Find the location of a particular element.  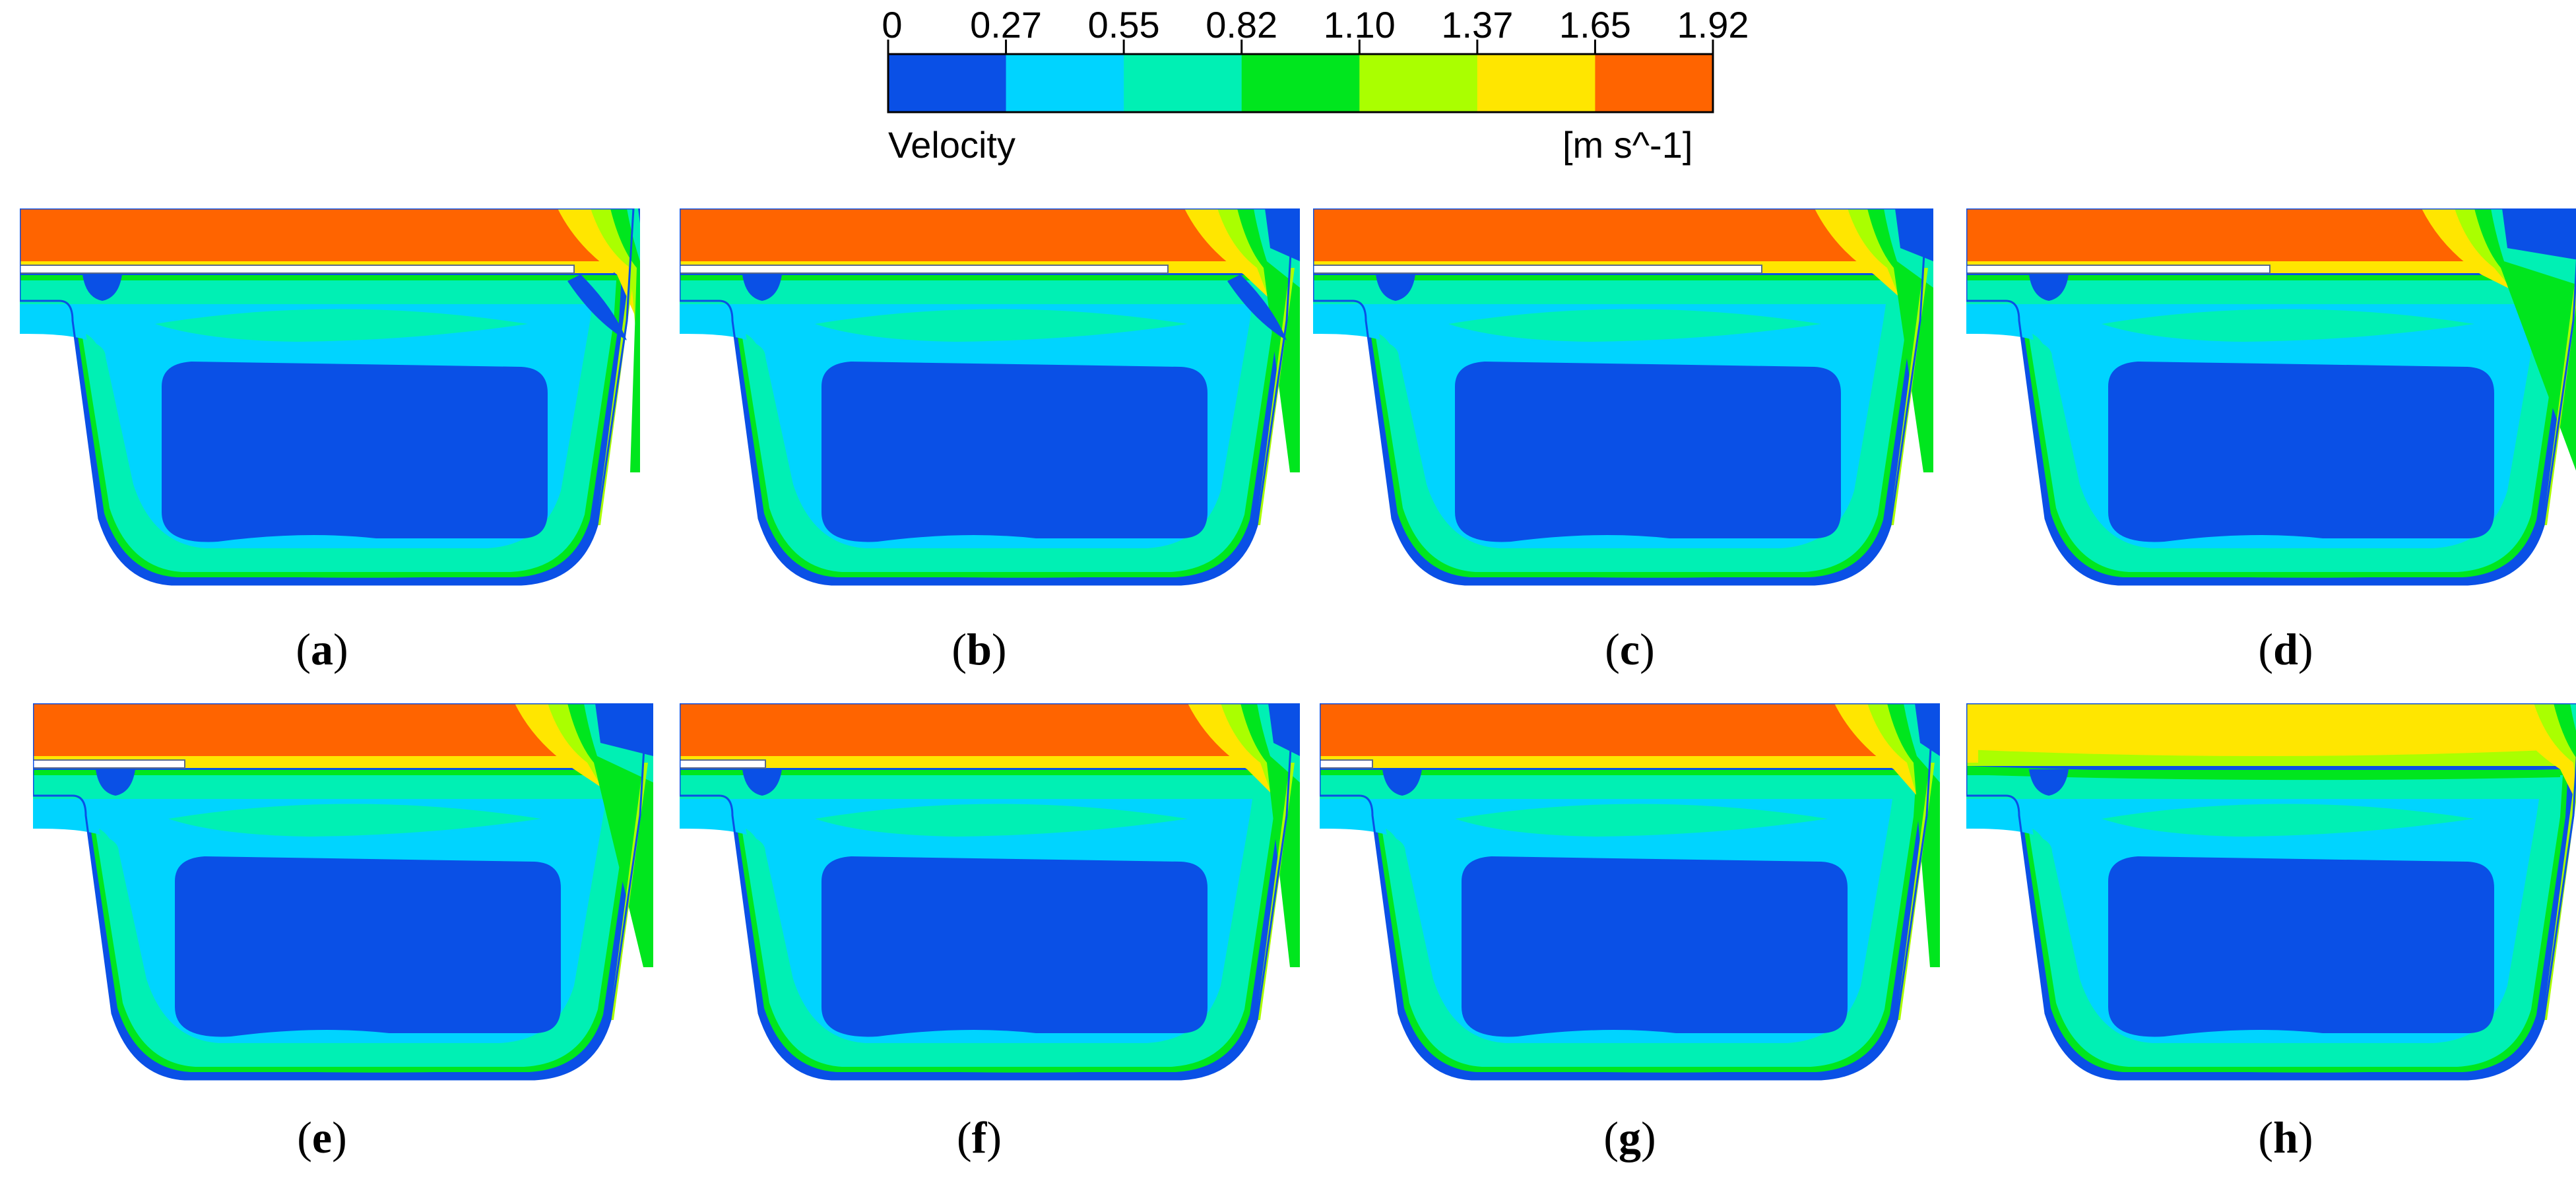

contour-panel-b is located at coordinates (990, 397).